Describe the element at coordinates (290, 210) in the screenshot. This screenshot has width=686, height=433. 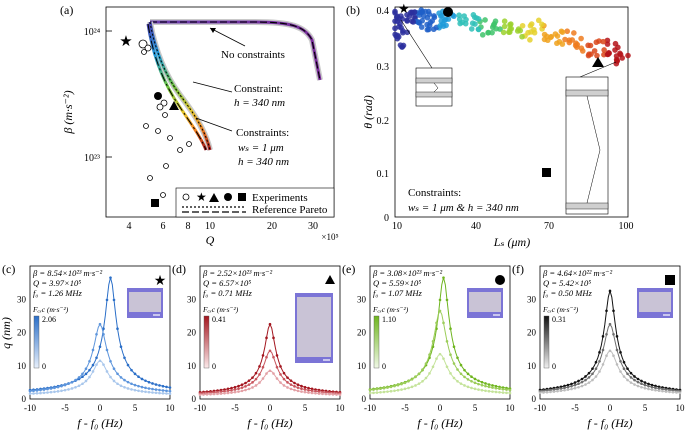
I see `legend-reference: Reference Pareto` at that location.